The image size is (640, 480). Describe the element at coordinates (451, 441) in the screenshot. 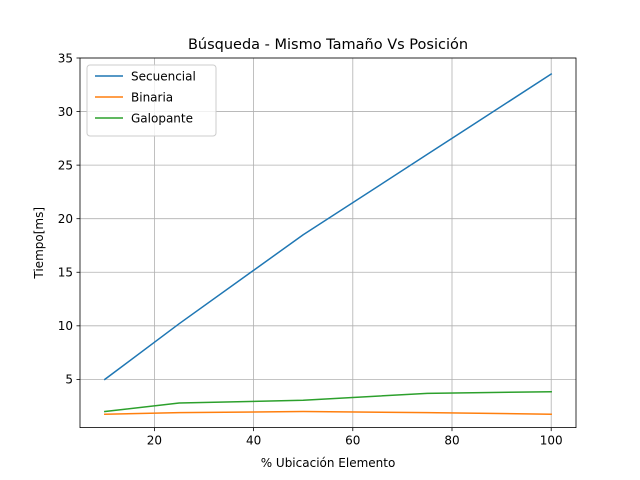

I see `x-tick-label: 80` at that location.